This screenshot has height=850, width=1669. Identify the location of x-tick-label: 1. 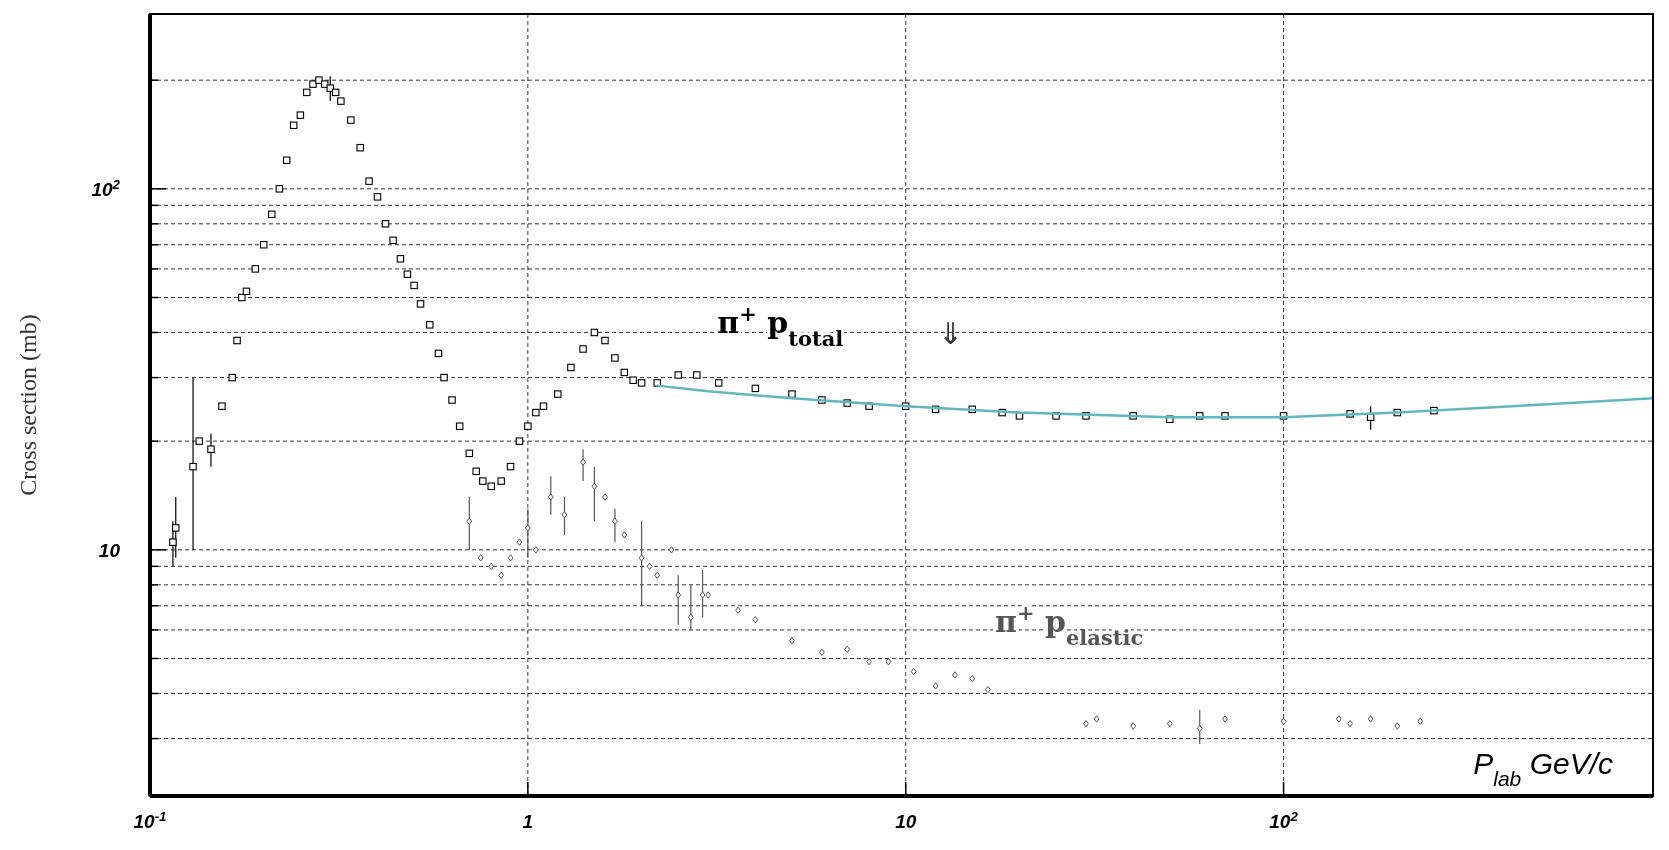
(528, 821).